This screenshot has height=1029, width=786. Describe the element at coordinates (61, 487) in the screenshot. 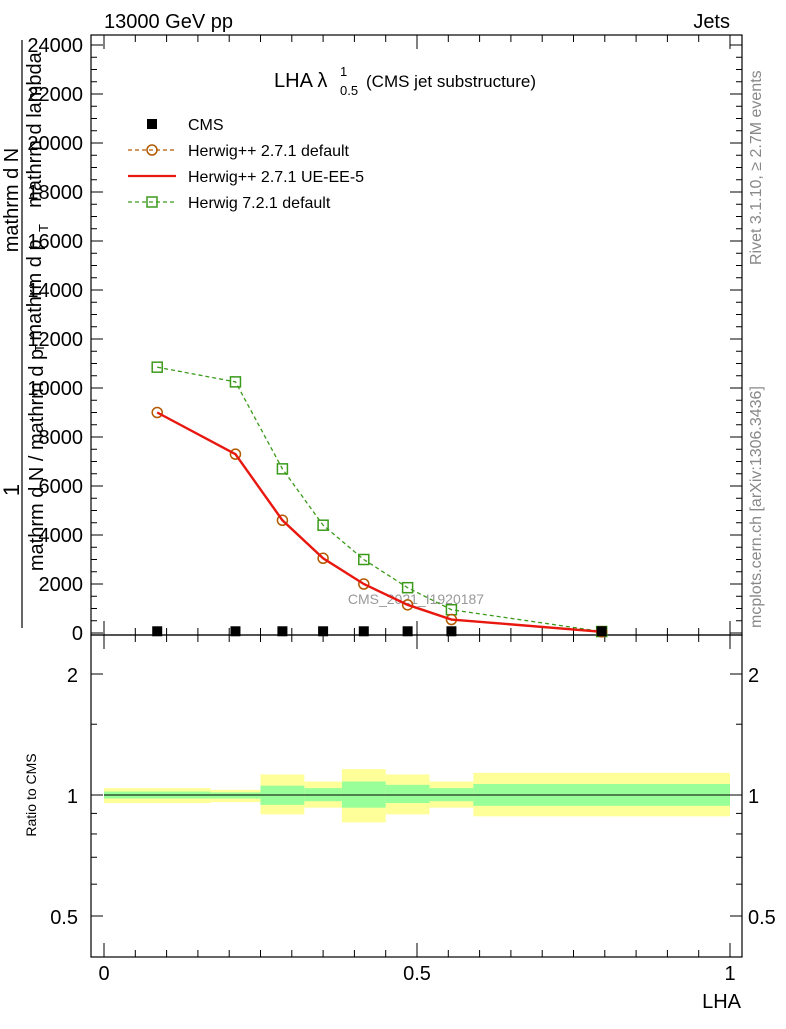

I see `y-tick-label: 6000` at that location.